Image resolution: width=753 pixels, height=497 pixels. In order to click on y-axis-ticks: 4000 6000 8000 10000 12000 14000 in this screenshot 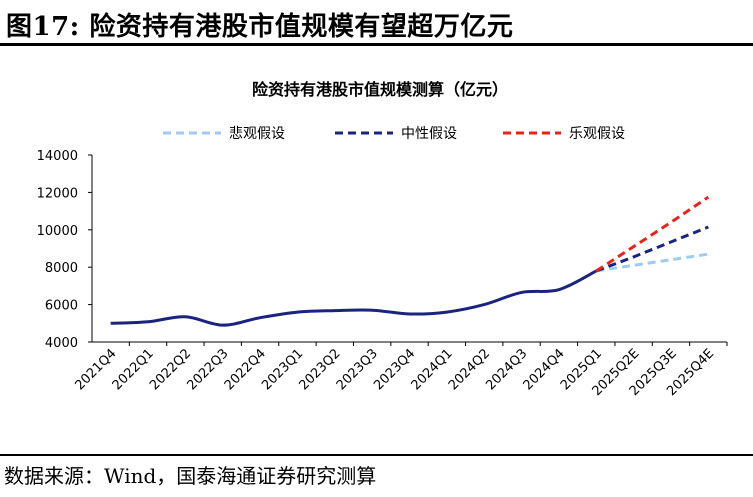, I will do `click(64, 250)`.